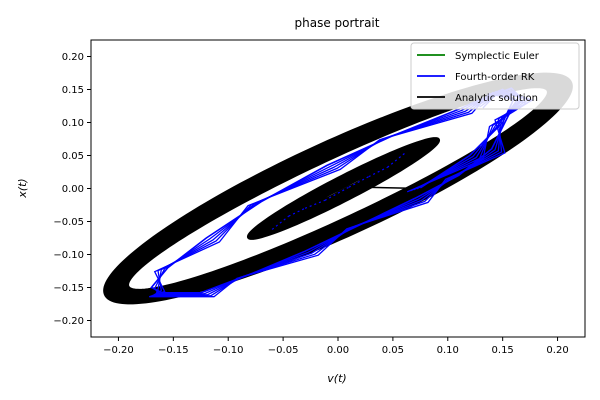 This screenshot has width=600, height=400. Describe the element at coordinates (173, 350) in the screenshot. I see `x-tick-label: −0.15` at that location.